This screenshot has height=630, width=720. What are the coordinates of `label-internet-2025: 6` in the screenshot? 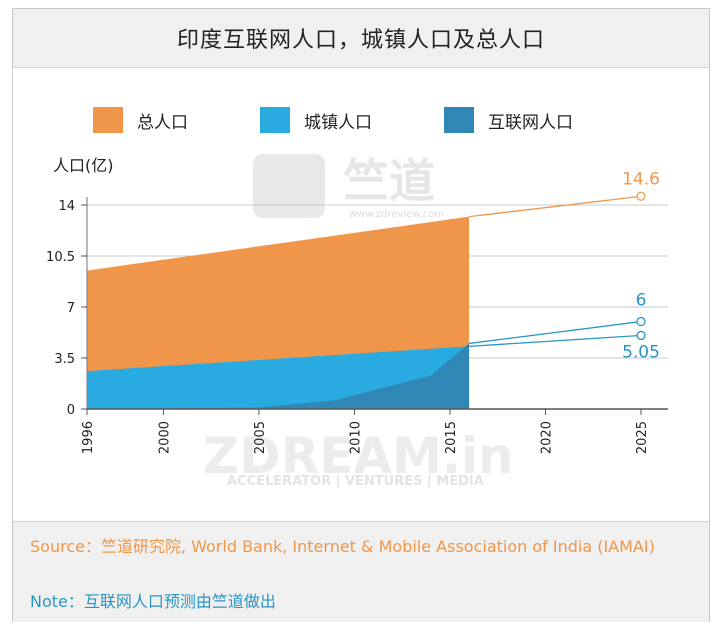 It's located at (641, 301).